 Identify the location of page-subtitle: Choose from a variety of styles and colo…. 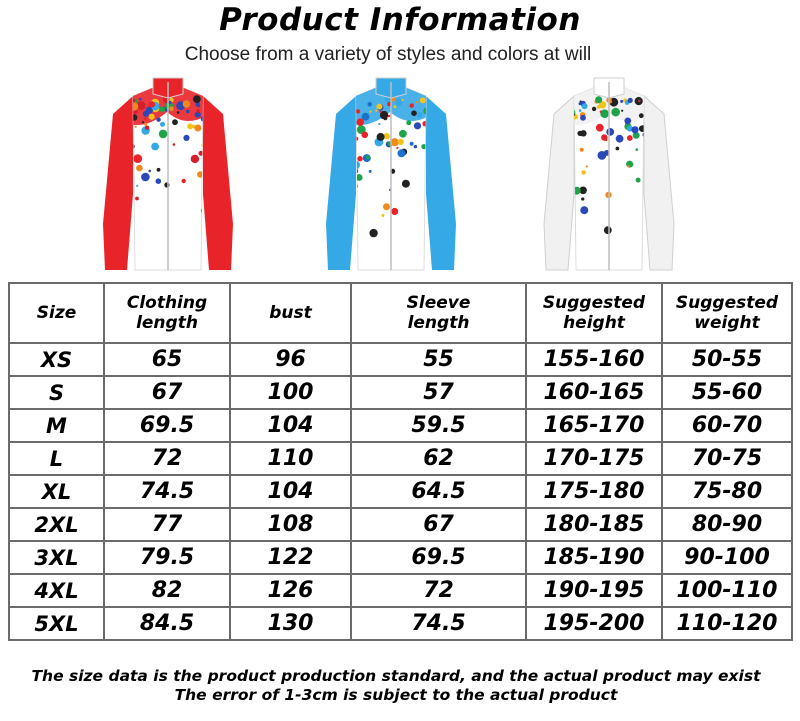
(388, 54).